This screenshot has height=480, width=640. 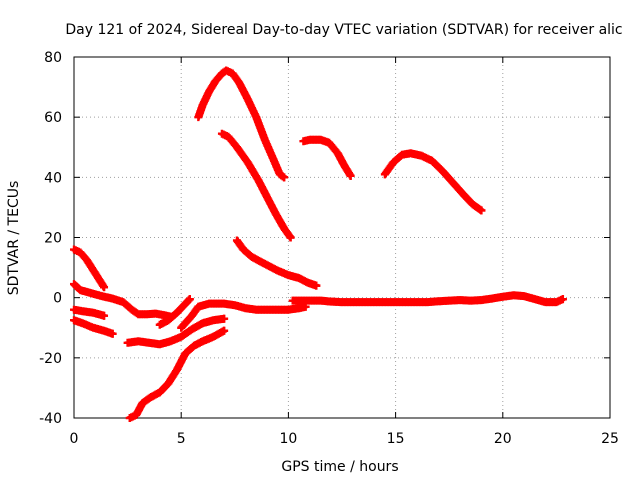 What do you see at coordinates (181, 439) in the screenshot?
I see `x-tick-label: 5` at bounding box center [181, 439].